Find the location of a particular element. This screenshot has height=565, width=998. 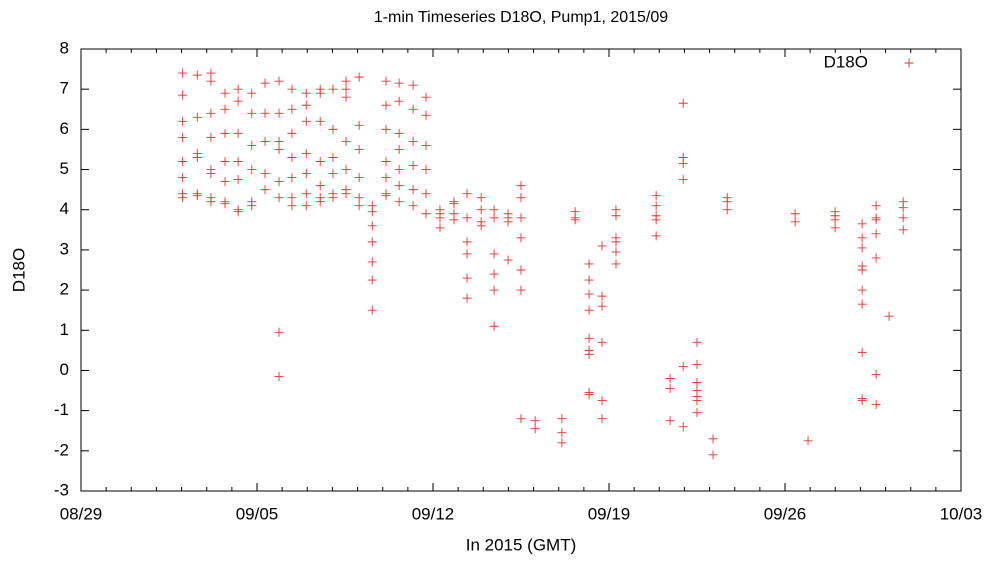

x-tick-label: 09/19 is located at coordinates (609, 513).